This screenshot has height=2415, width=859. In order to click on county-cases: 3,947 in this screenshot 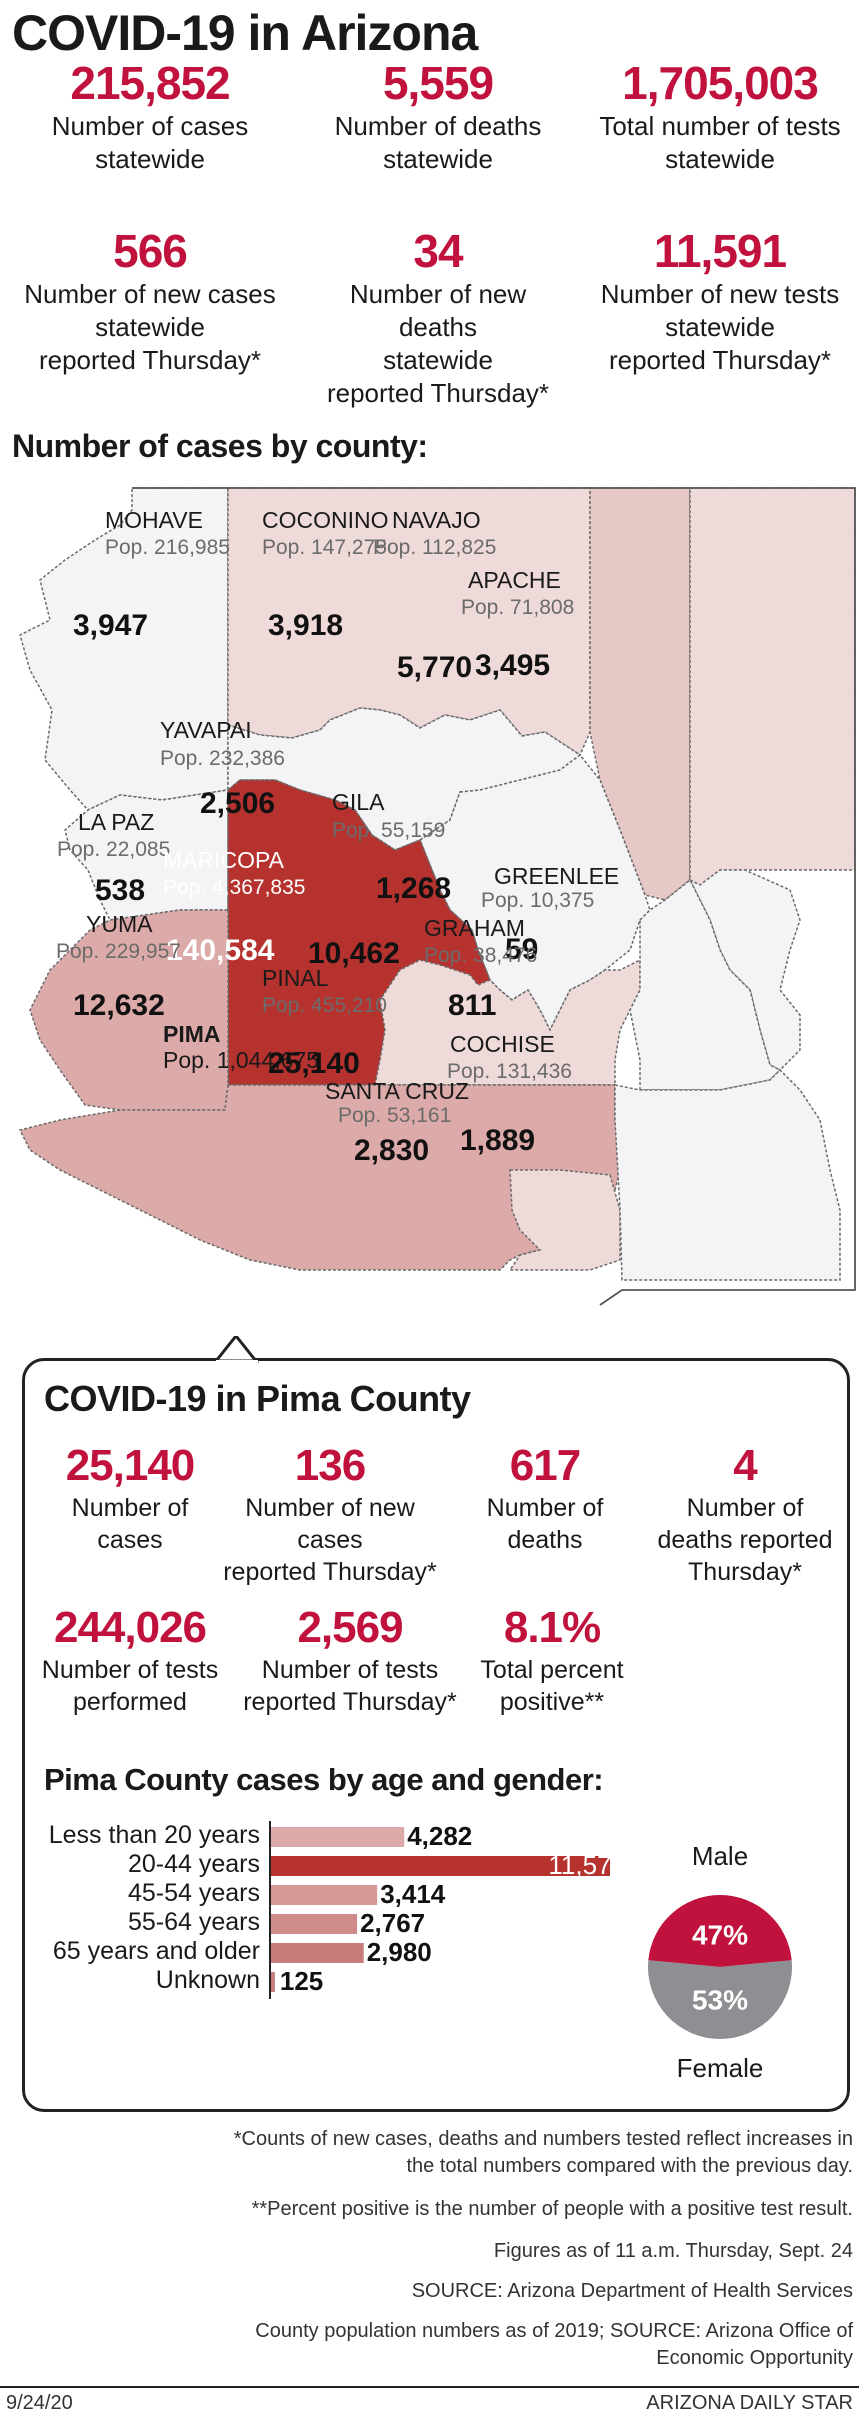, I will do `click(110, 625)`.